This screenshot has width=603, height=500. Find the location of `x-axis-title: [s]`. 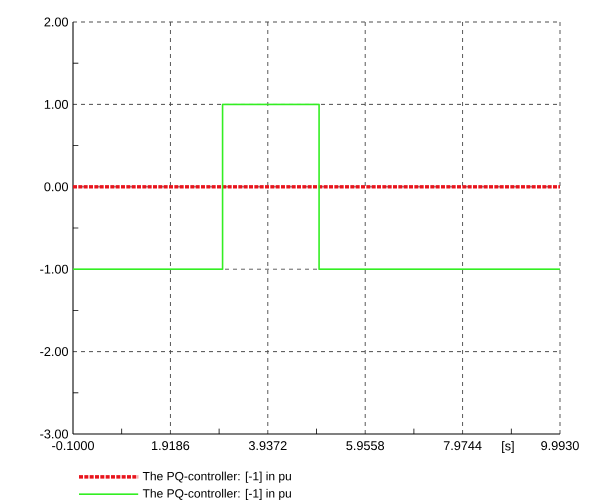

x-axis-title: [s] is located at coordinates (508, 447).